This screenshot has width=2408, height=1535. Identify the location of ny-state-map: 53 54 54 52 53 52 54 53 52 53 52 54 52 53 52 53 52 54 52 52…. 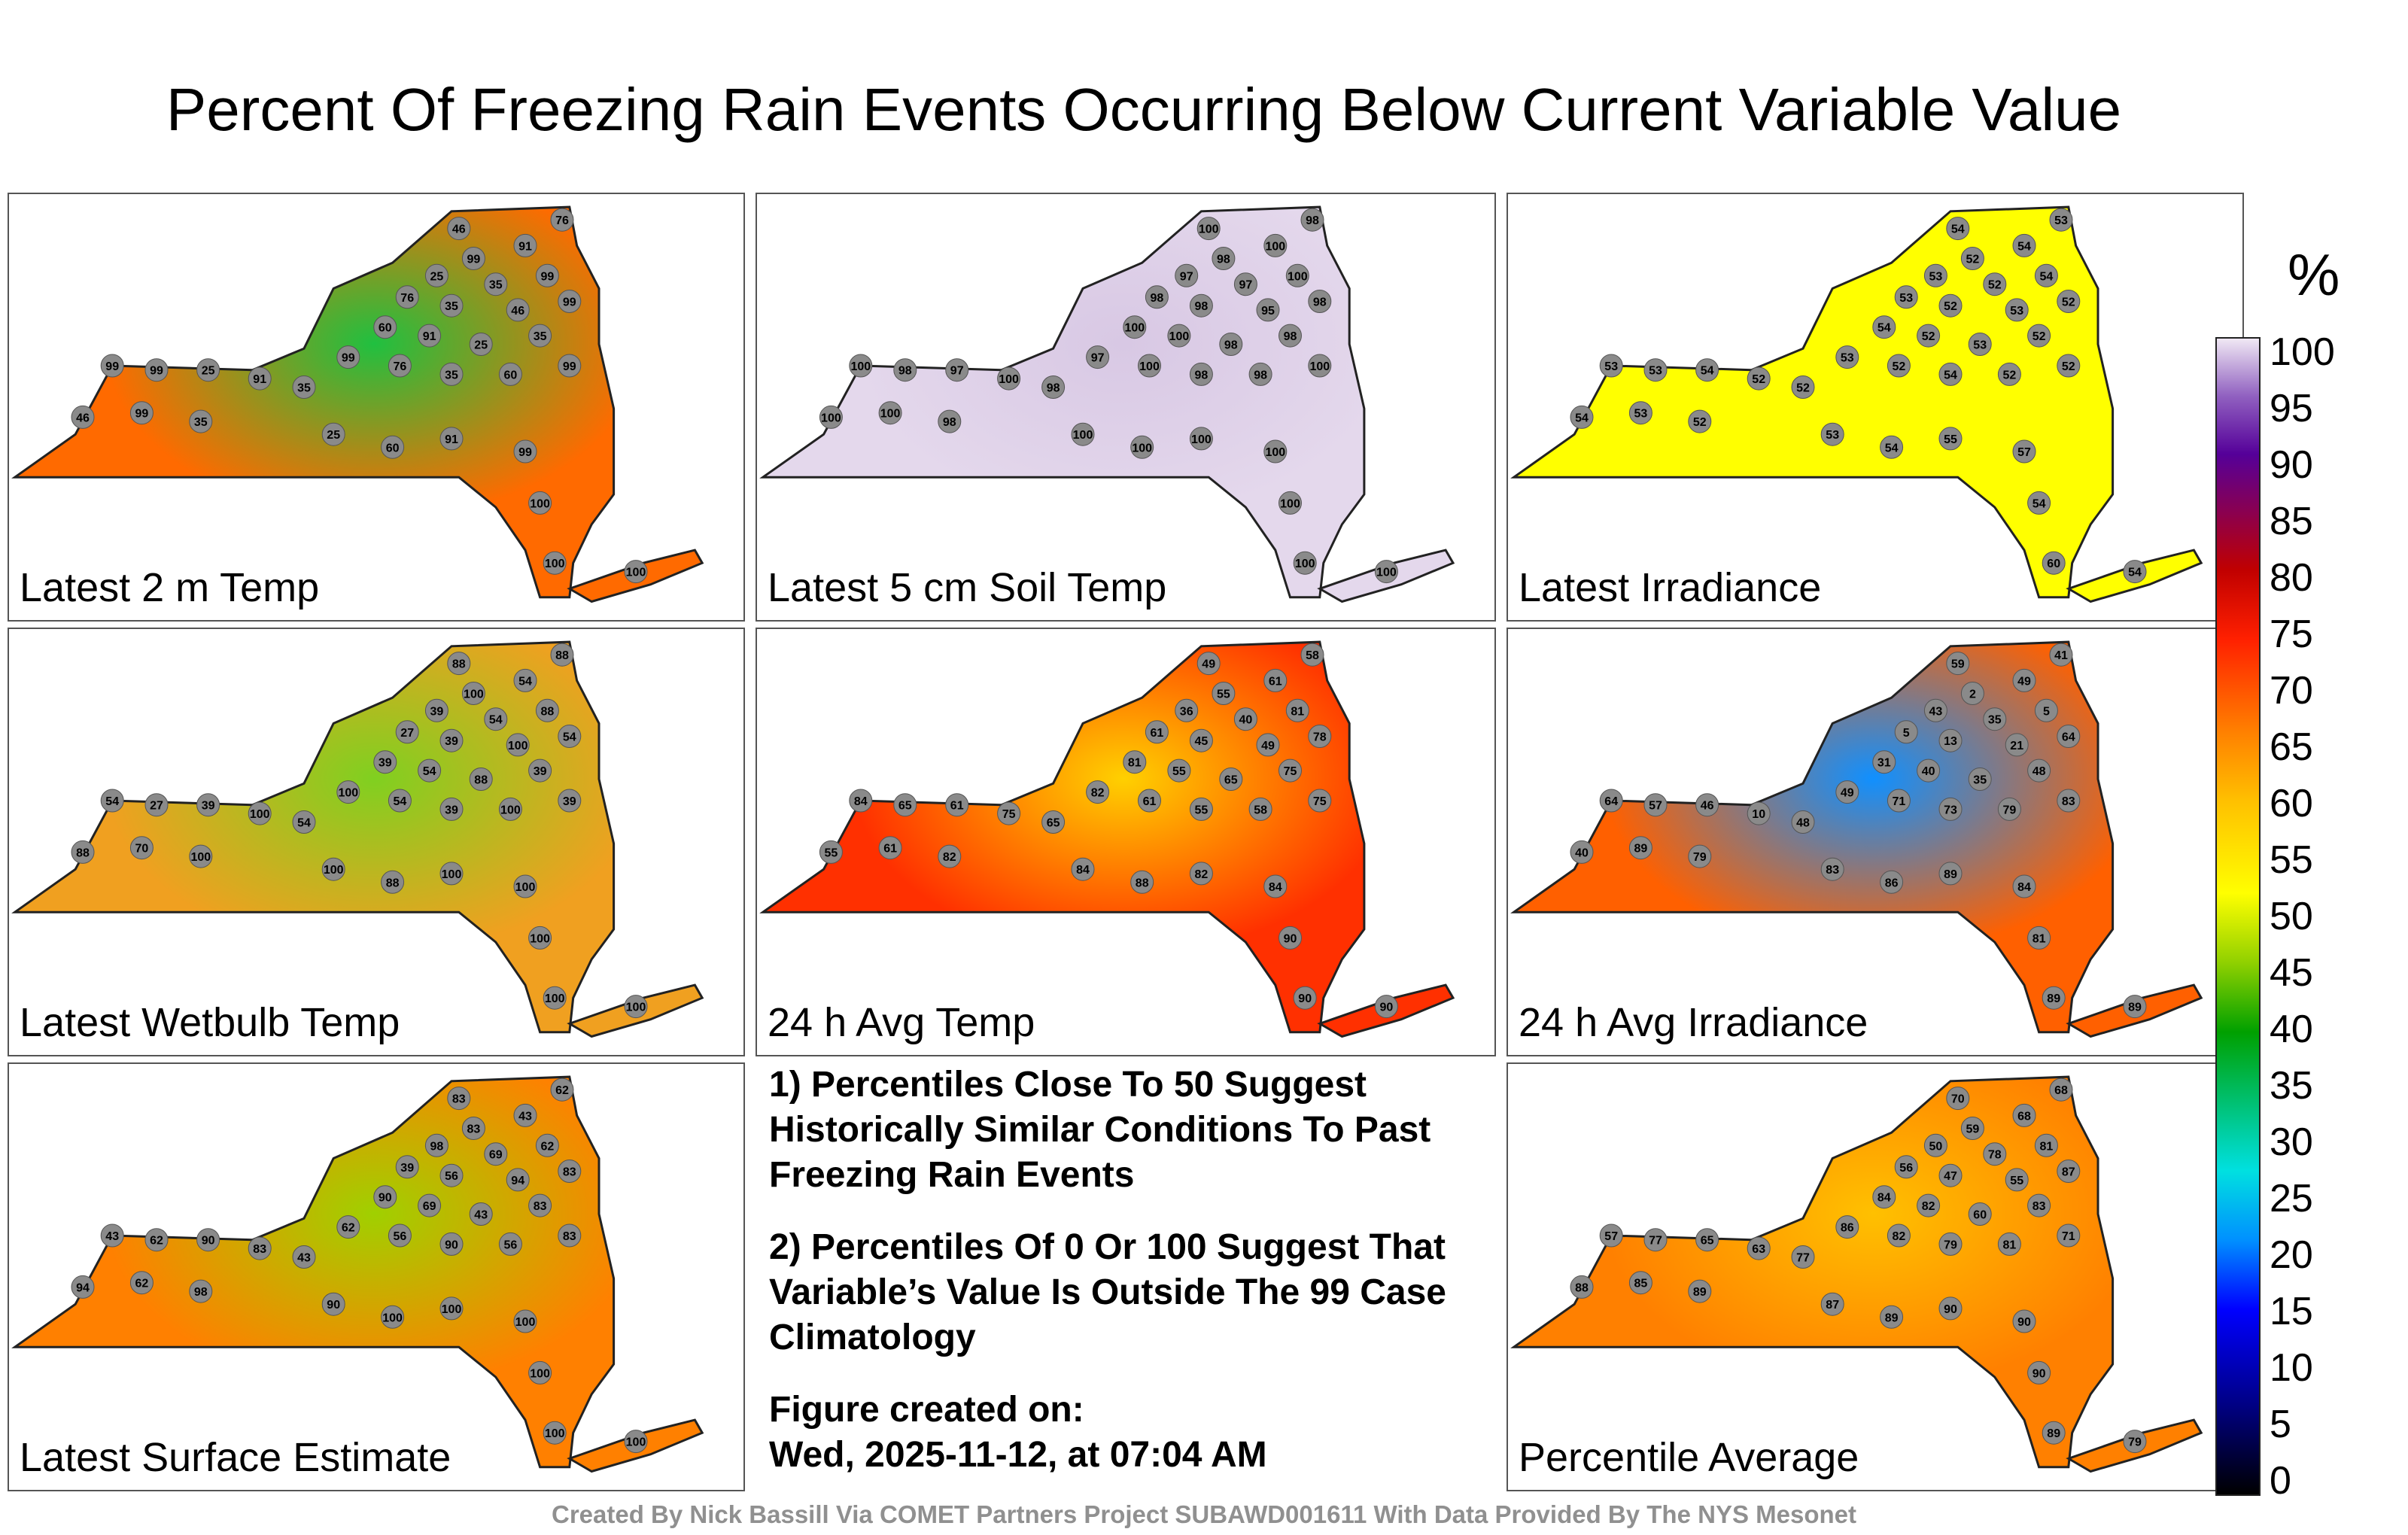
(1856, 404).